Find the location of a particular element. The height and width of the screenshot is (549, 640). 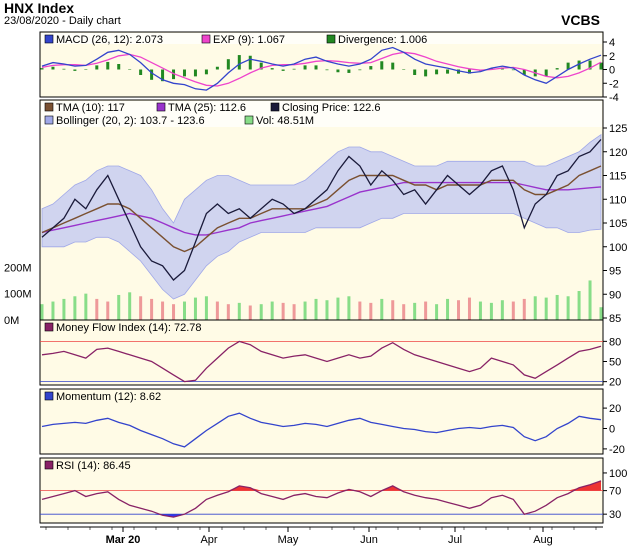

mfi-panel is located at coordinates (321, 352).